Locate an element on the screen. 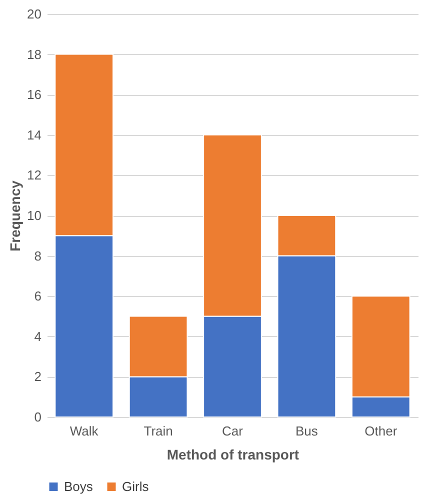  y-tick-label: 16 is located at coordinates (34, 94).